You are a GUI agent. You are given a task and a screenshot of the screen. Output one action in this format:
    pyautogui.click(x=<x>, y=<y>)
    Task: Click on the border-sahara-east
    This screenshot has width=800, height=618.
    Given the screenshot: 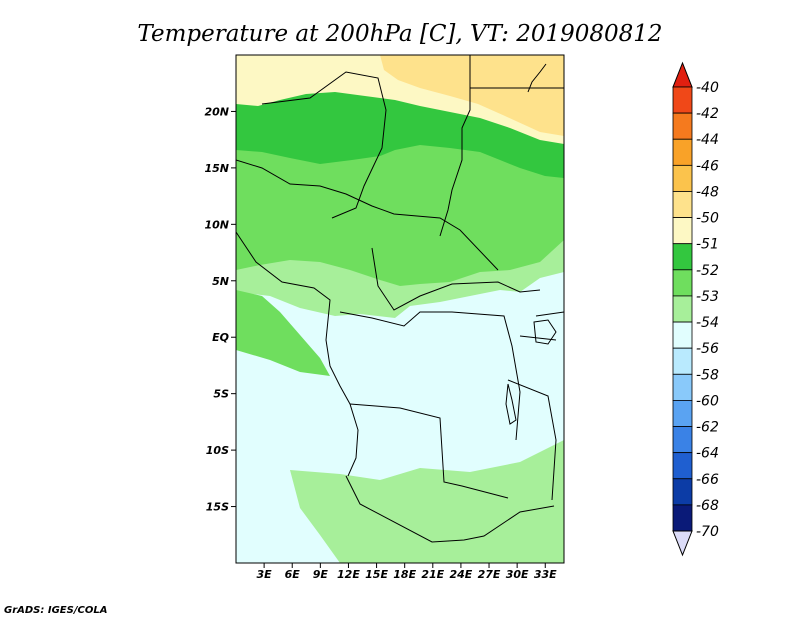 What is the action you would take?
    pyautogui.click(x=455, y=146)
    